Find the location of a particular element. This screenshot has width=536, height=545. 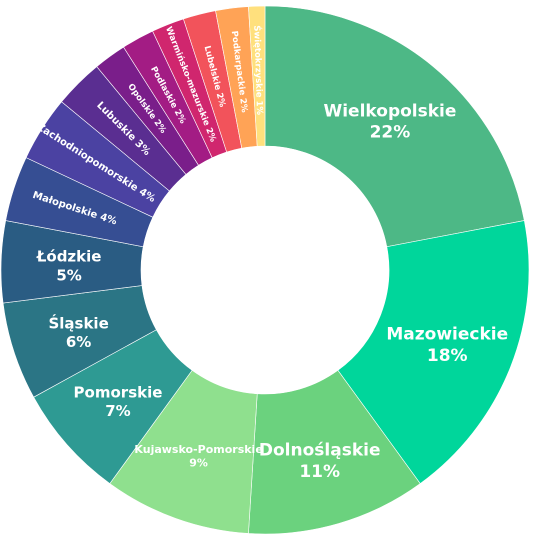

slice-name-swietokrzyskie: Świętokrzyskie is located at coordinates (259, 63).